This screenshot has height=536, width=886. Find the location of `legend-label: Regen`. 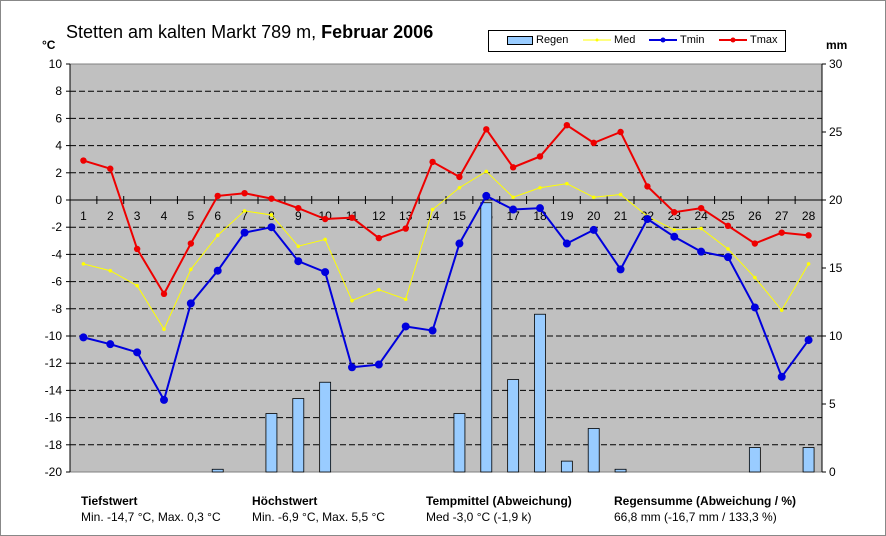

legend-label: Regen is located at coordinates (552, 40).